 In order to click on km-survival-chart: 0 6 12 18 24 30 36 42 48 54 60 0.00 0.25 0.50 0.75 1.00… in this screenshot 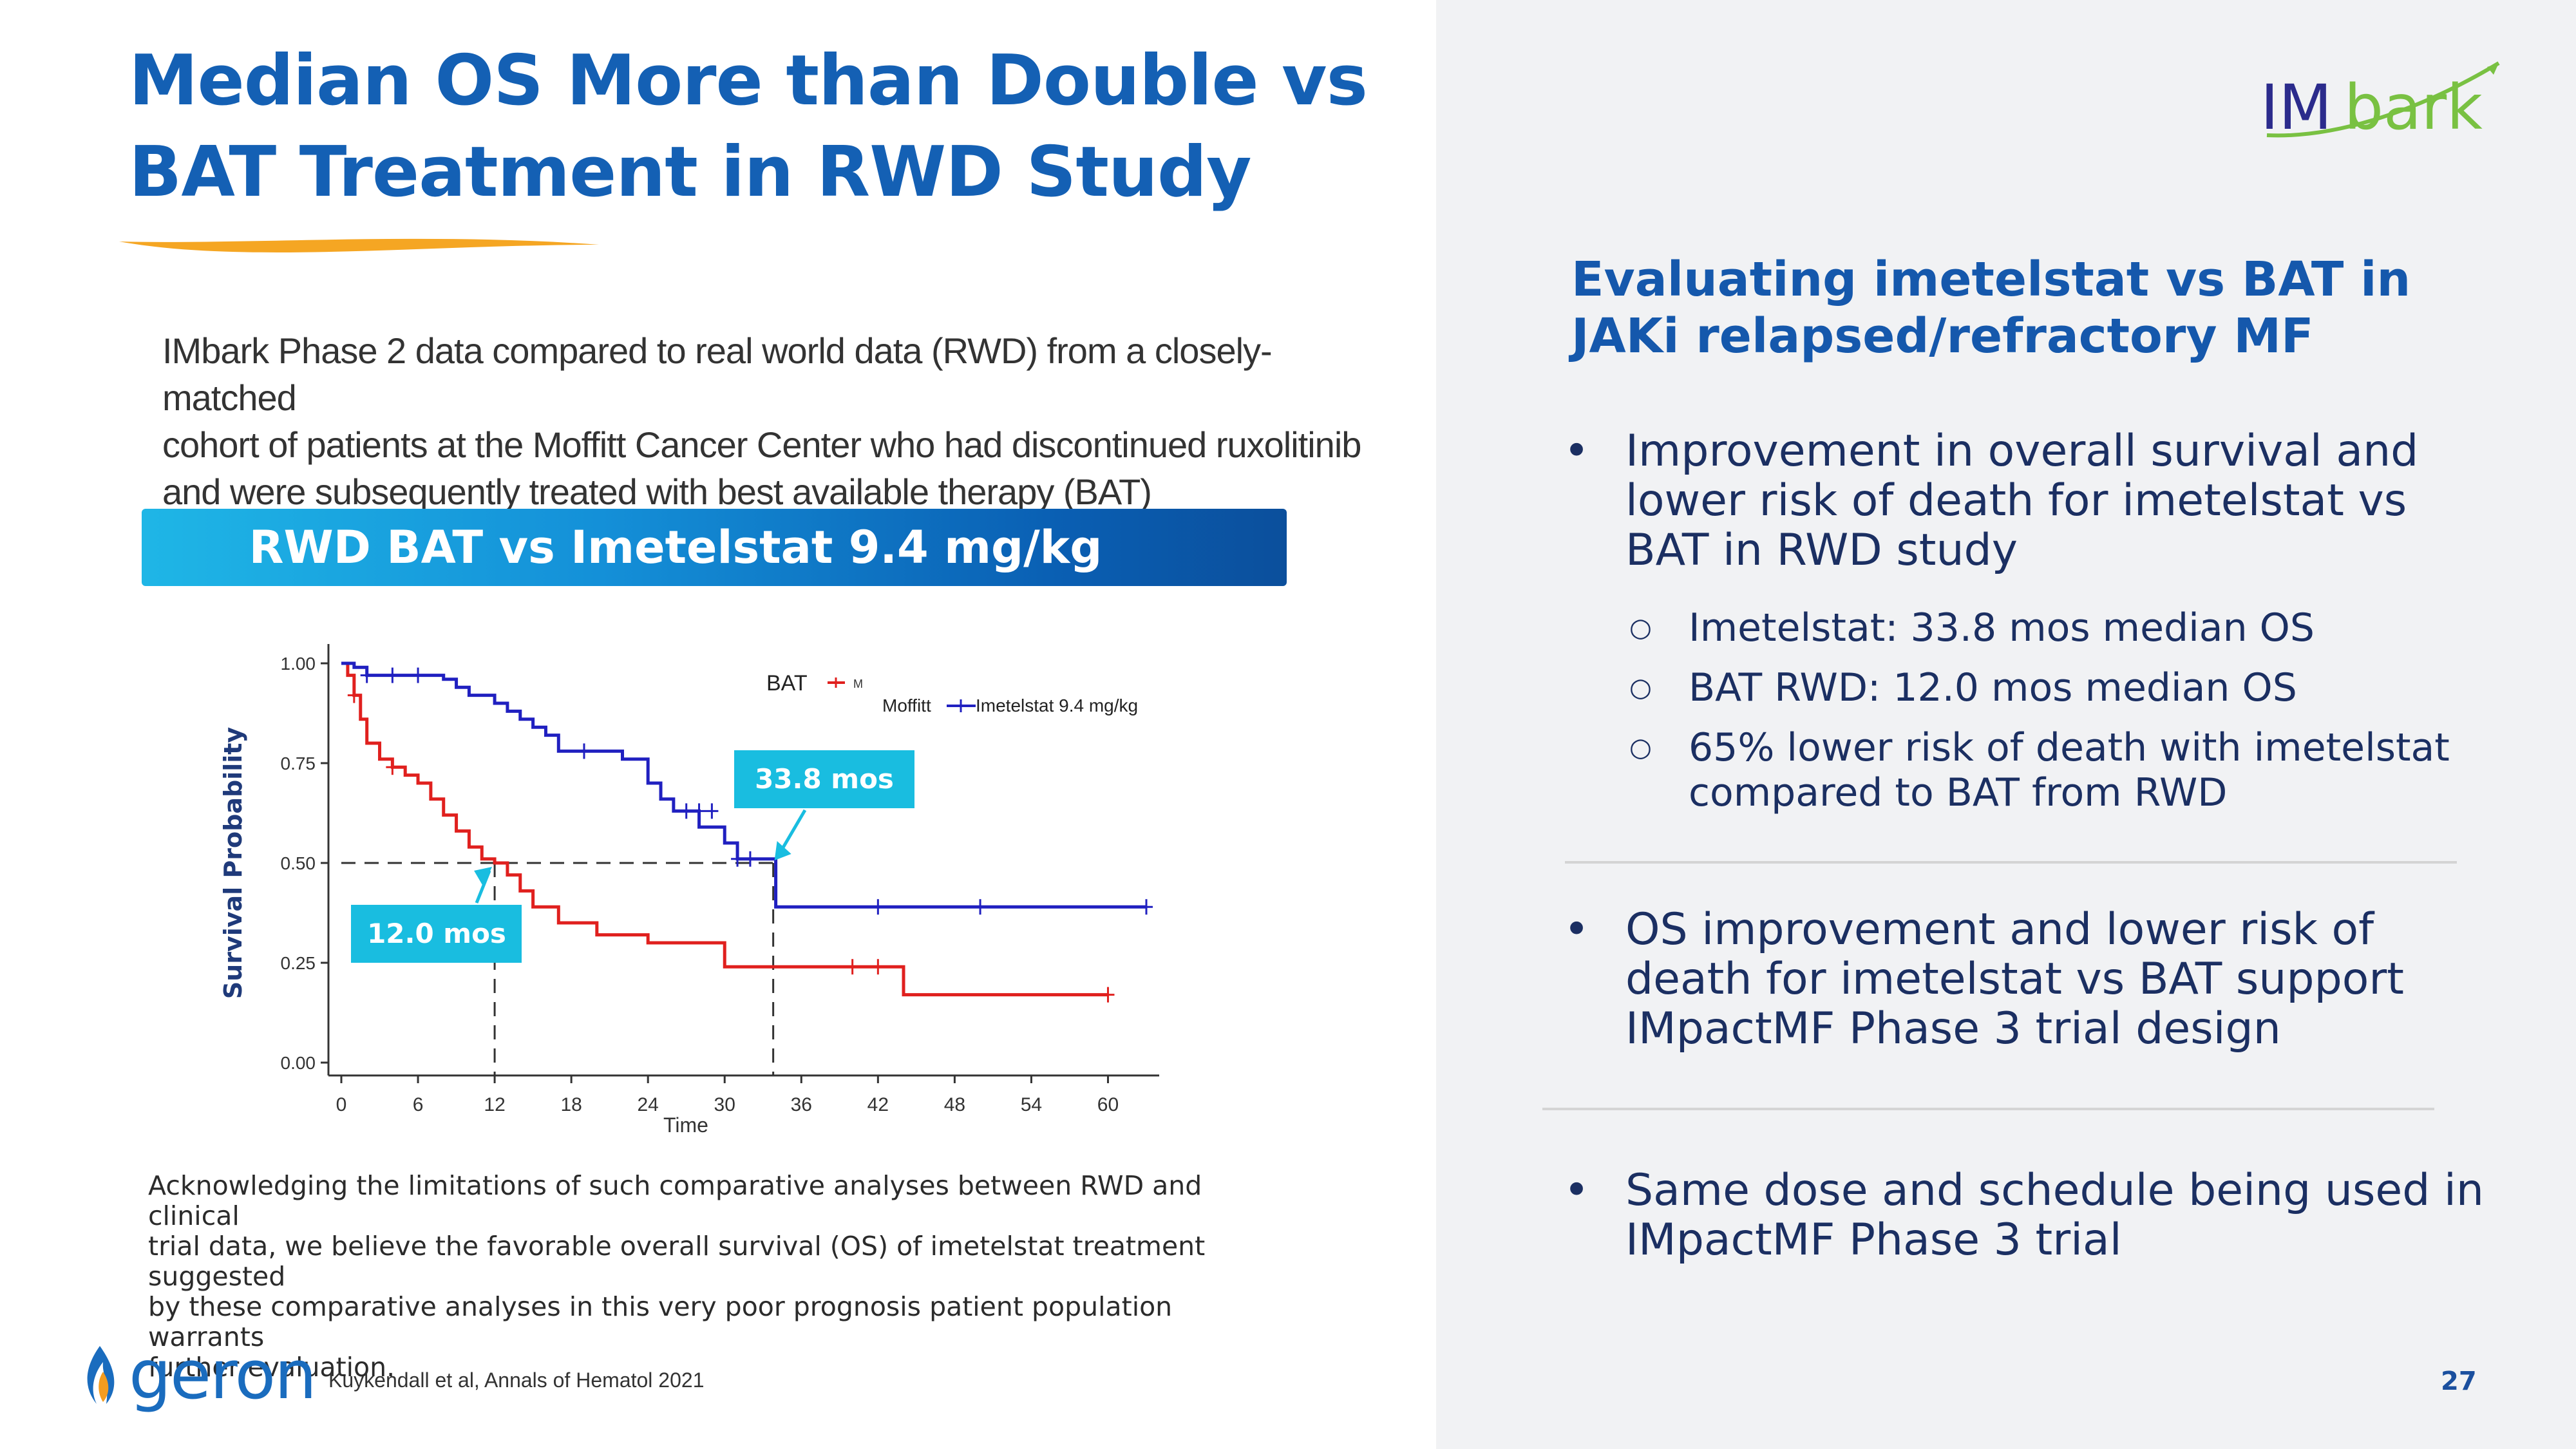, I will do `click(689, 890)`.